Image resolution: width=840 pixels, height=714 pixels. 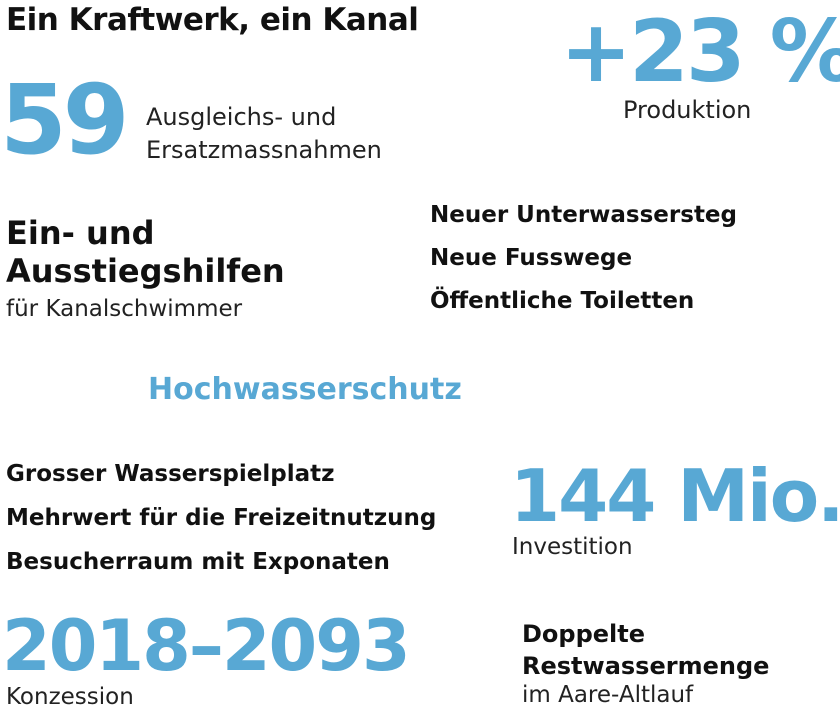 What do you see at coordinates (264, 134) in the screenshot?
I see `measures-label: Ausgleichs- und Ersatzmassnahmen` at bounding box center [264, 134].